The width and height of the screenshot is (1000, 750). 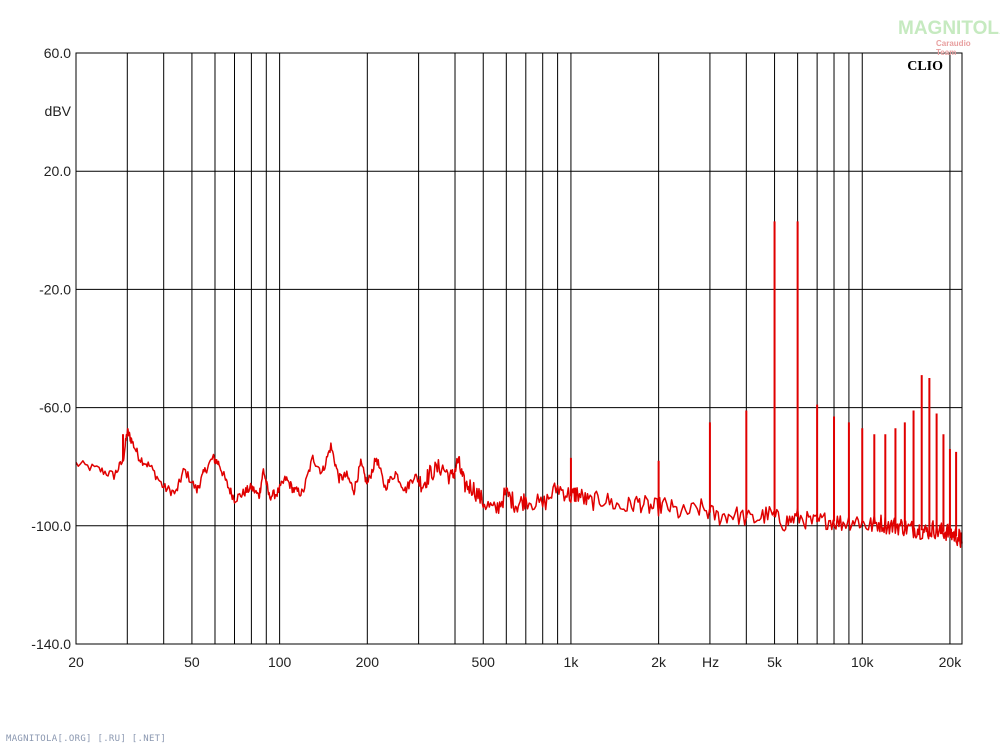 What do you see at coordinates (51, 644) in the screenshot?
I see `y-tick-label: -140.0` at bounding box center [51, 644].